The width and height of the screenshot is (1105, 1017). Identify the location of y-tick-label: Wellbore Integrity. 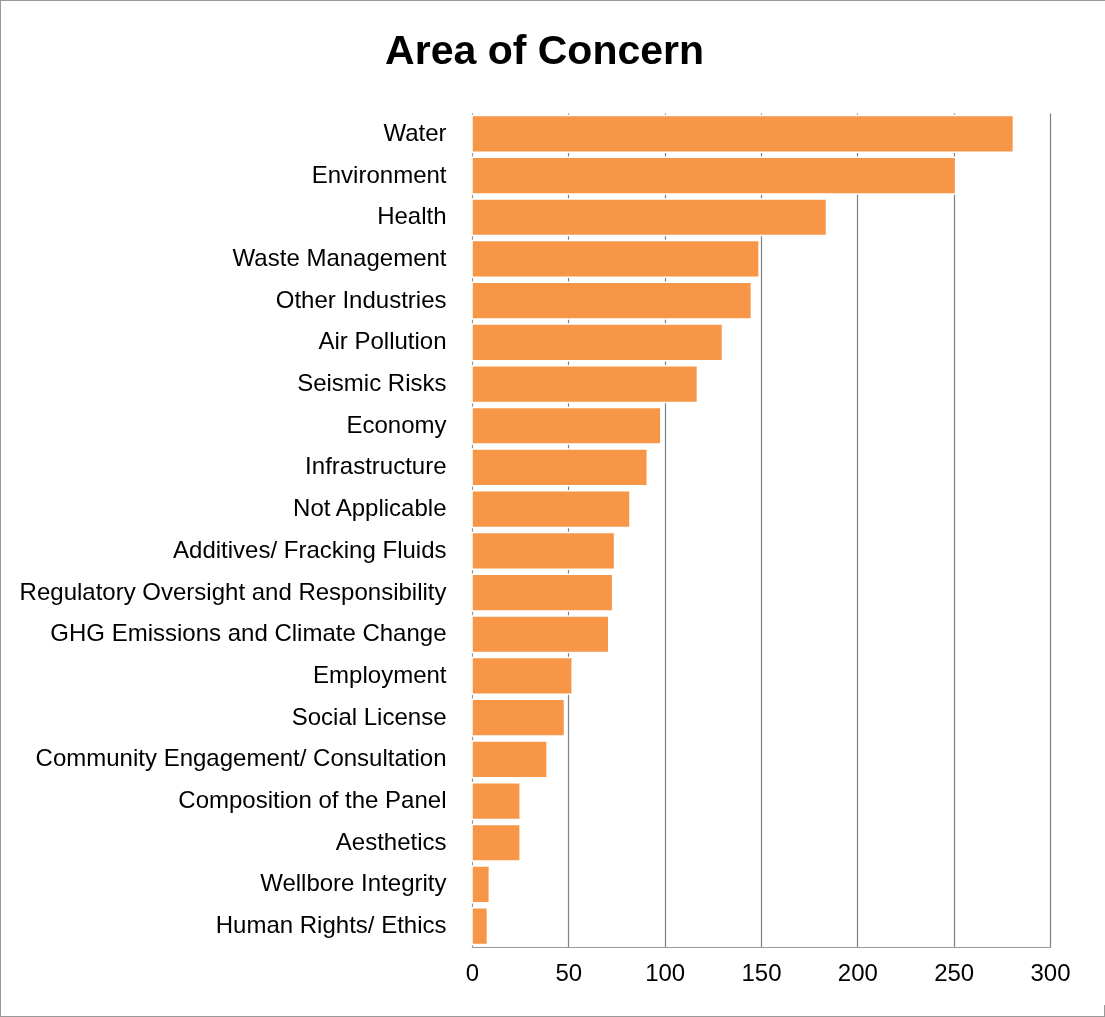
(353, 883).